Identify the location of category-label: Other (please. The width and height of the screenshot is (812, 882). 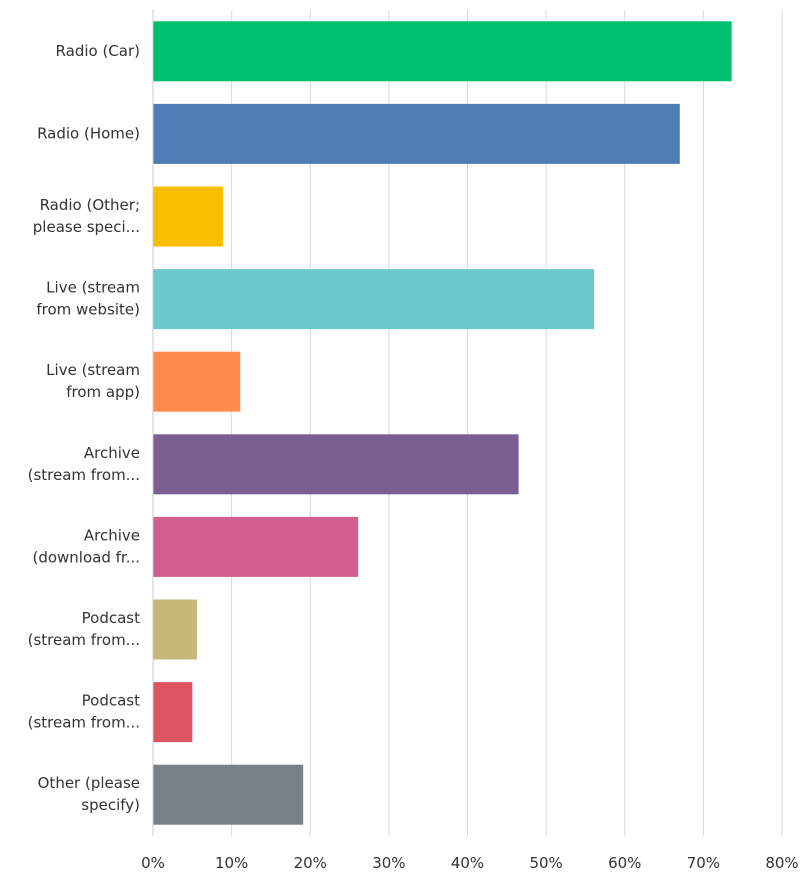
(89, 783).